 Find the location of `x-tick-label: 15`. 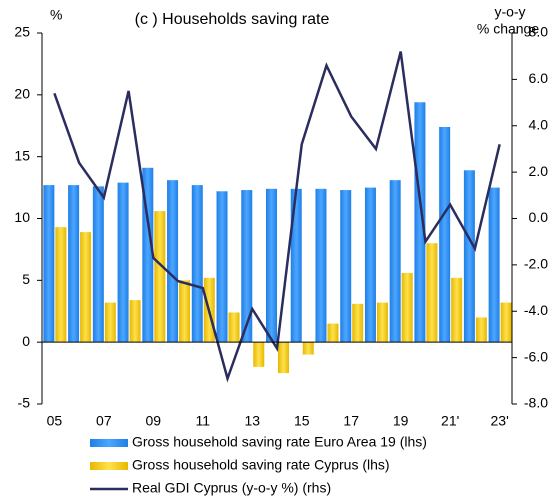

x-tick-label: 15 is located at coordinates (302, 421).